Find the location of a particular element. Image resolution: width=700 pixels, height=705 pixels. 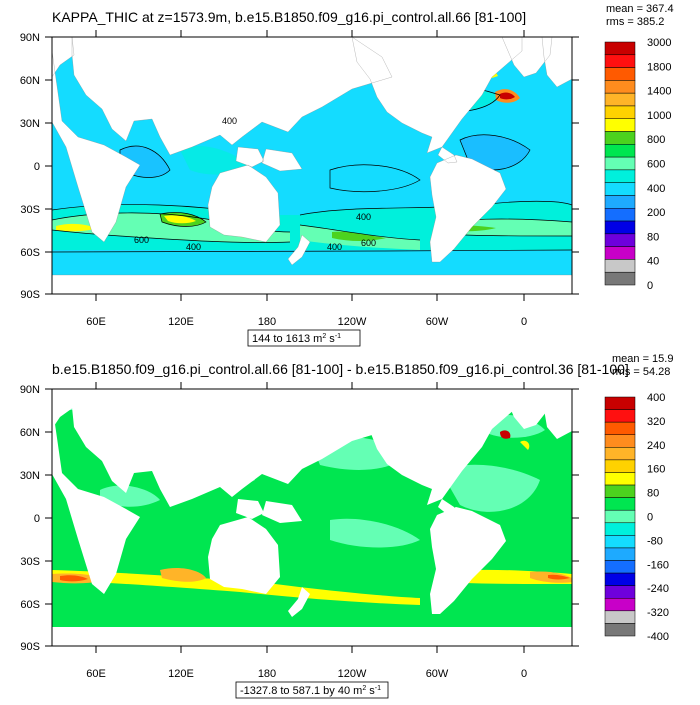

top-range-s: s is located at coordinates (330, 339).